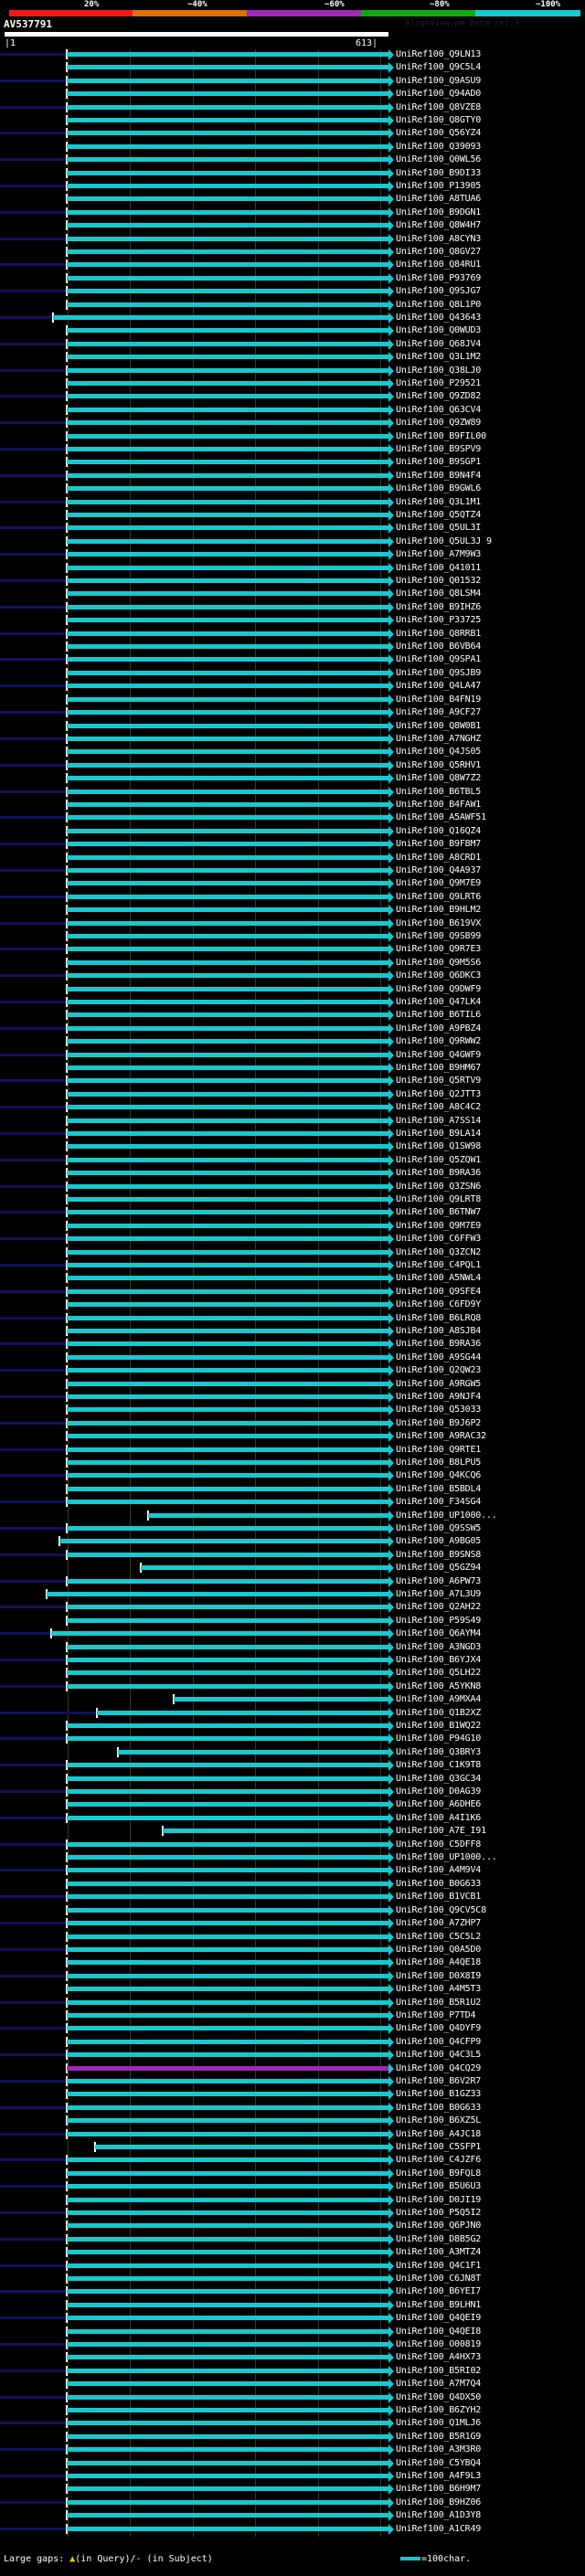 The height and width of the screenshot is (2576, 585). What do you see at coordinates (293, 2095) in the screenshot?
I see `hit-row: UniRef100_B1GZ33` at bounding box center [293, 2095].